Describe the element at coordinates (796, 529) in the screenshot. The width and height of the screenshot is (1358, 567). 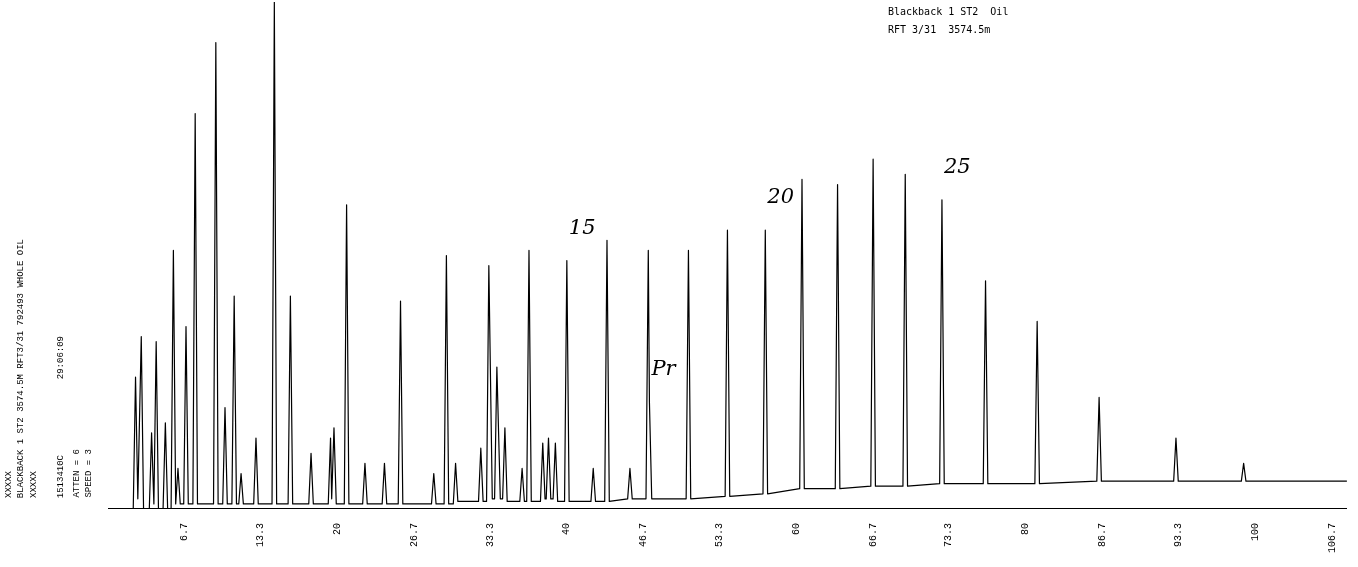
I see `x-tick-label: 60` at that location.